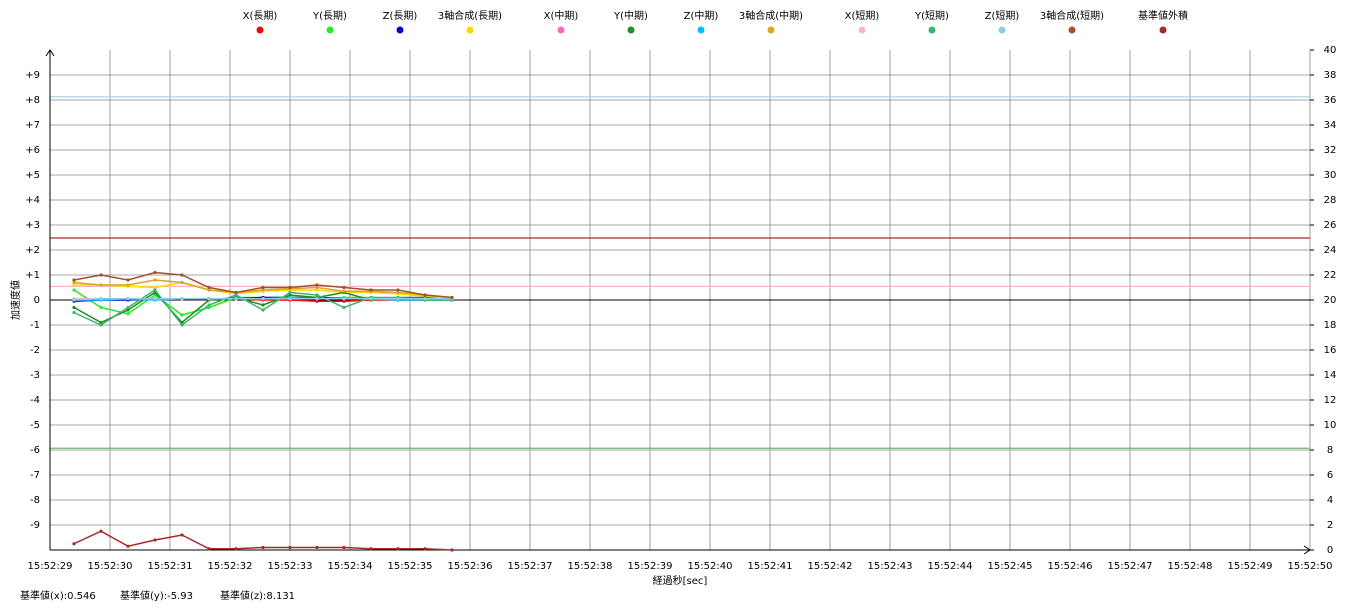  I want to click on y2-tick-label: 26, so click(1330, 225).